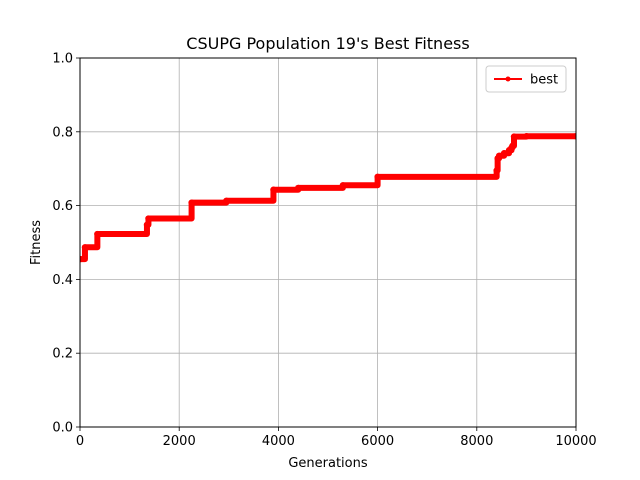 This screenshot has width=640, height=480. What do you see at coordinates (179, 441) in the screenshot?
I see `x-tick-label: 2000` at bounding box center [179, 441].